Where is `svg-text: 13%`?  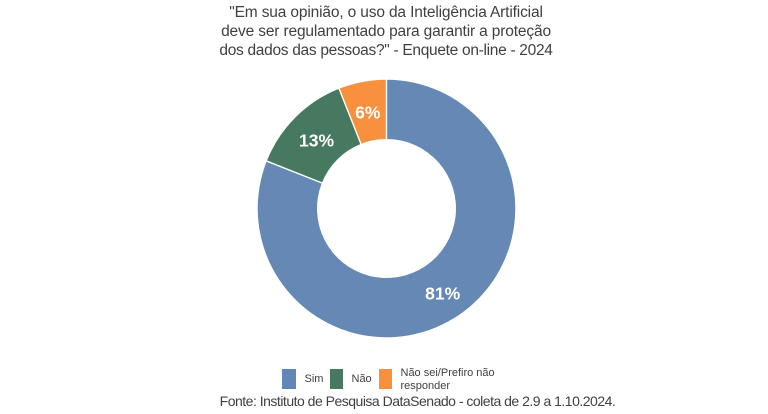
svg-text: 13% is located at coordinates (316, 141).